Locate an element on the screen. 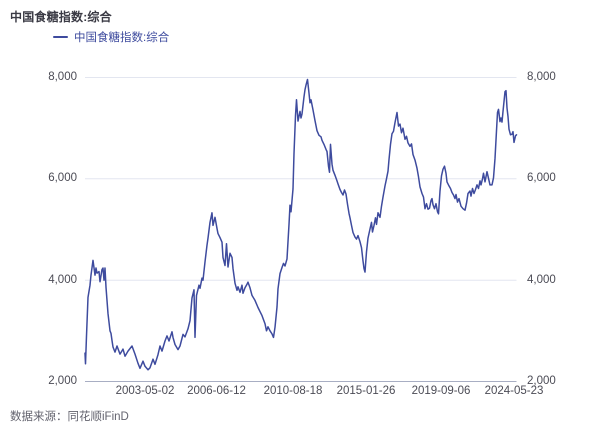  data-source-note: 数据来源：同花顺iFinD is located at coordinates (69, 417).